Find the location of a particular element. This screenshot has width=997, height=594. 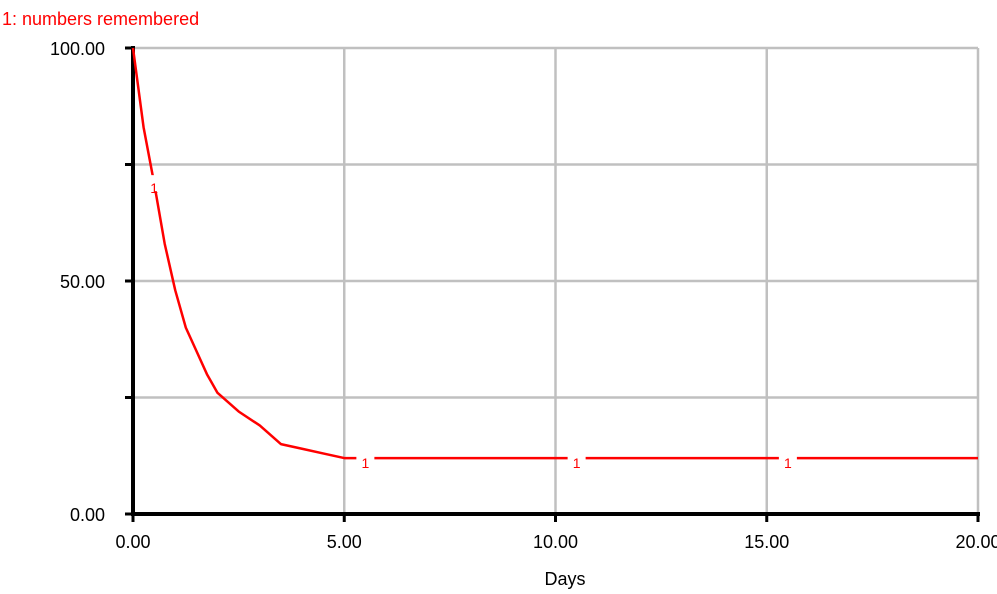

x-tick-label-1: 5.00 is located at coordinates (344, 542).